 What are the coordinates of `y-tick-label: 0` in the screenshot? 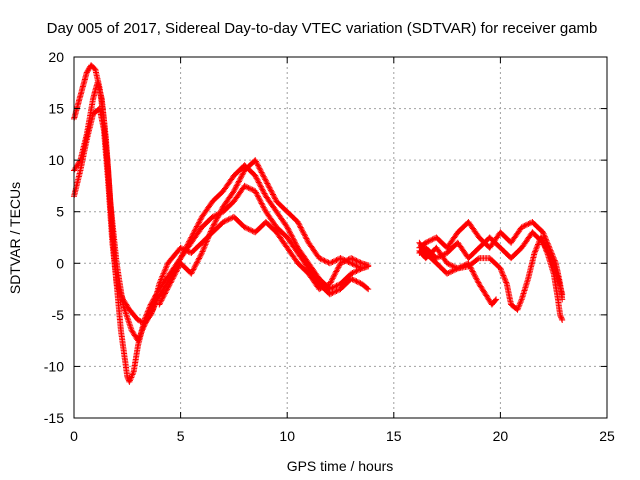 It's located at (60, 263).